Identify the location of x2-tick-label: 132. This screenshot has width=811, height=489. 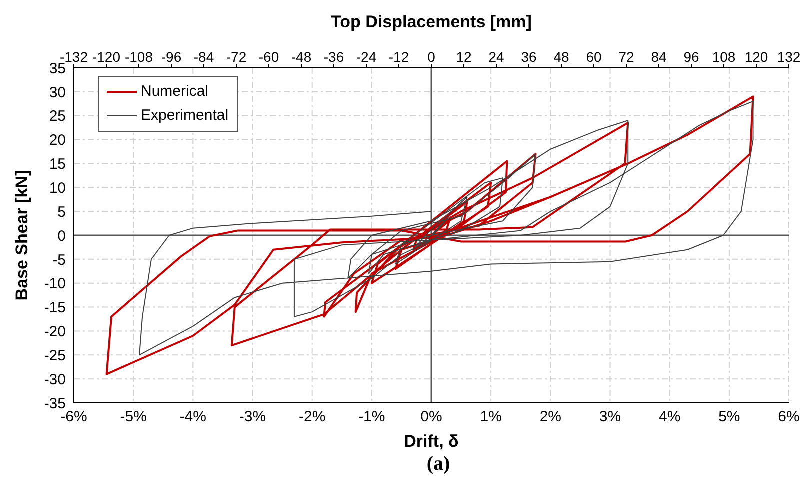
(789, 57).